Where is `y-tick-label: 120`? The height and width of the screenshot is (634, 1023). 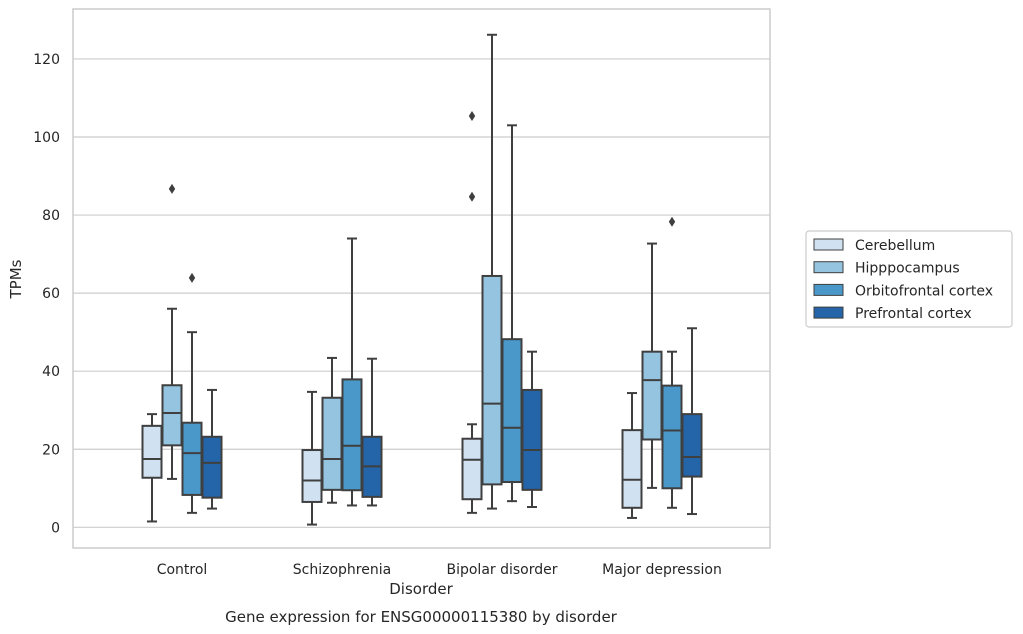
y-tick-label: 120 is located at coordinates (46, 60).